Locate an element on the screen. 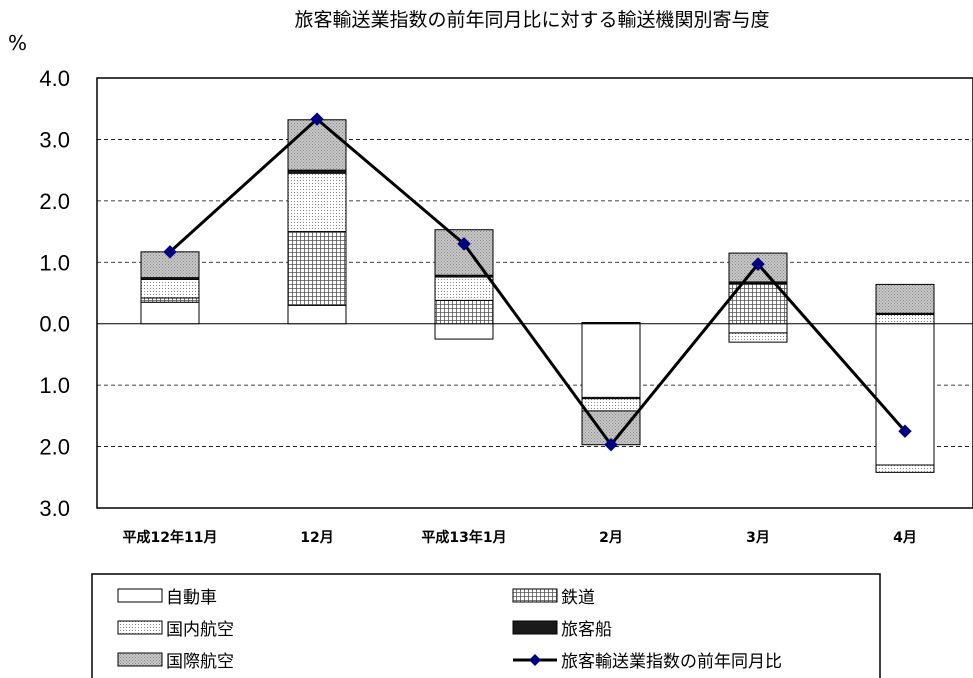 This screenshot has height=678, width=973. x-tick-label: 4月 is located at coordinates (905, 538).